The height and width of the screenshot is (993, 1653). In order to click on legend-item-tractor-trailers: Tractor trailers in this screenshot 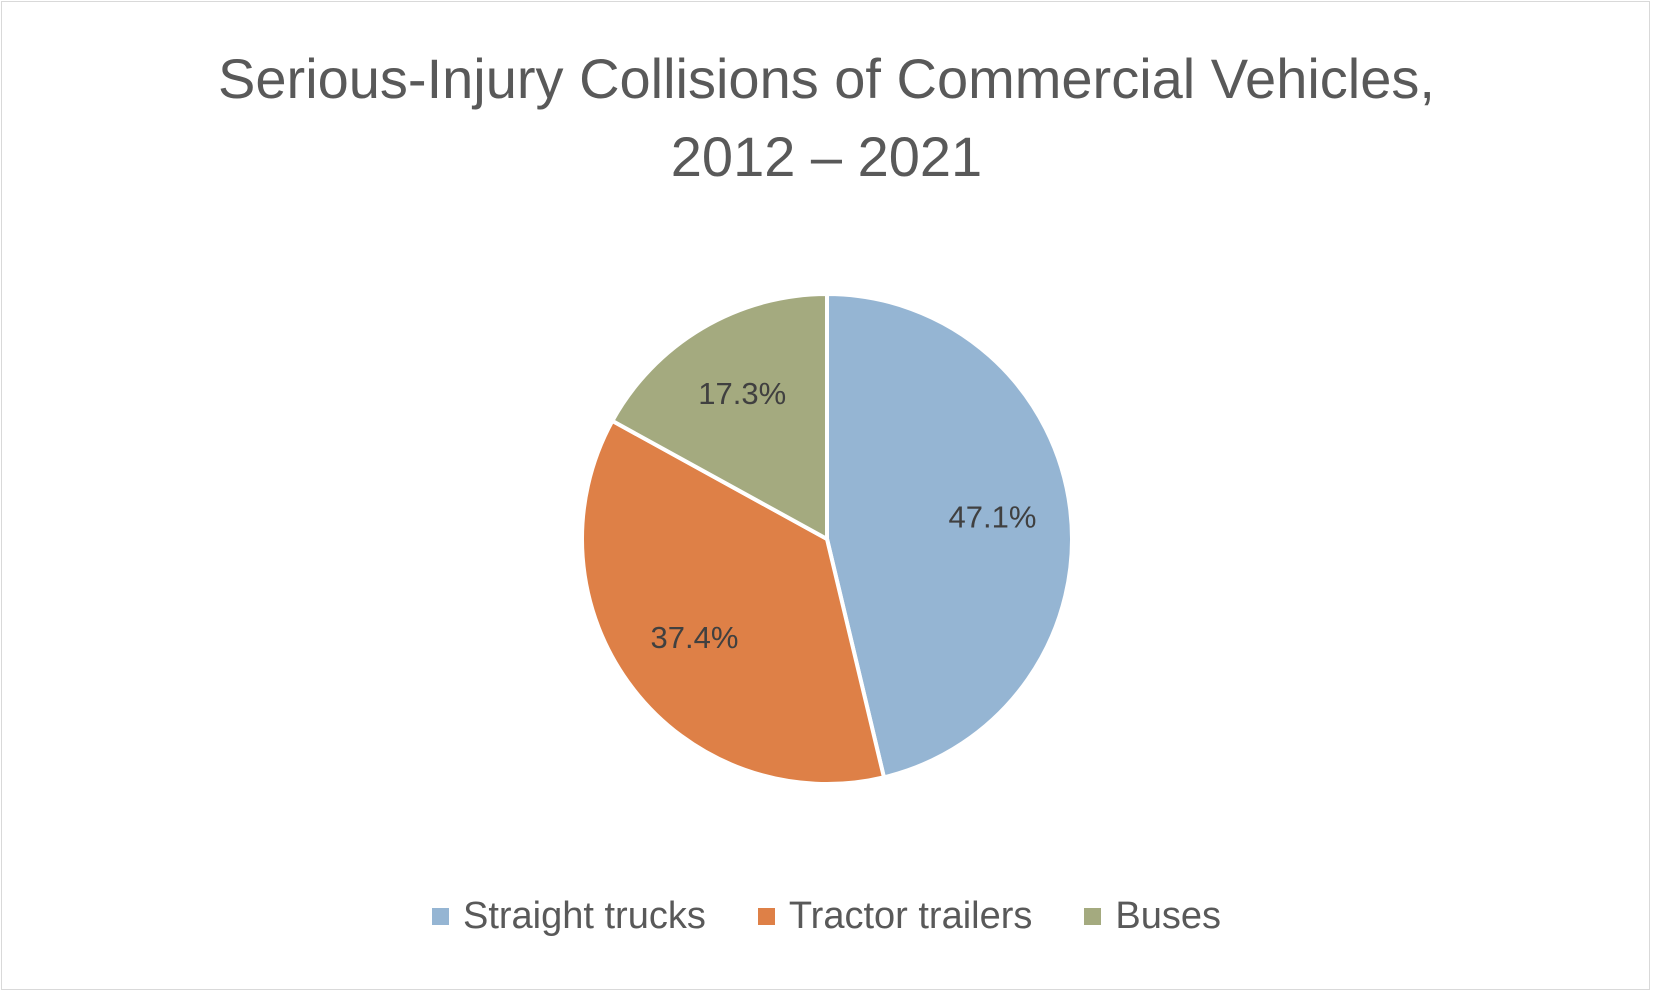, I will do `click(895, 916)`.